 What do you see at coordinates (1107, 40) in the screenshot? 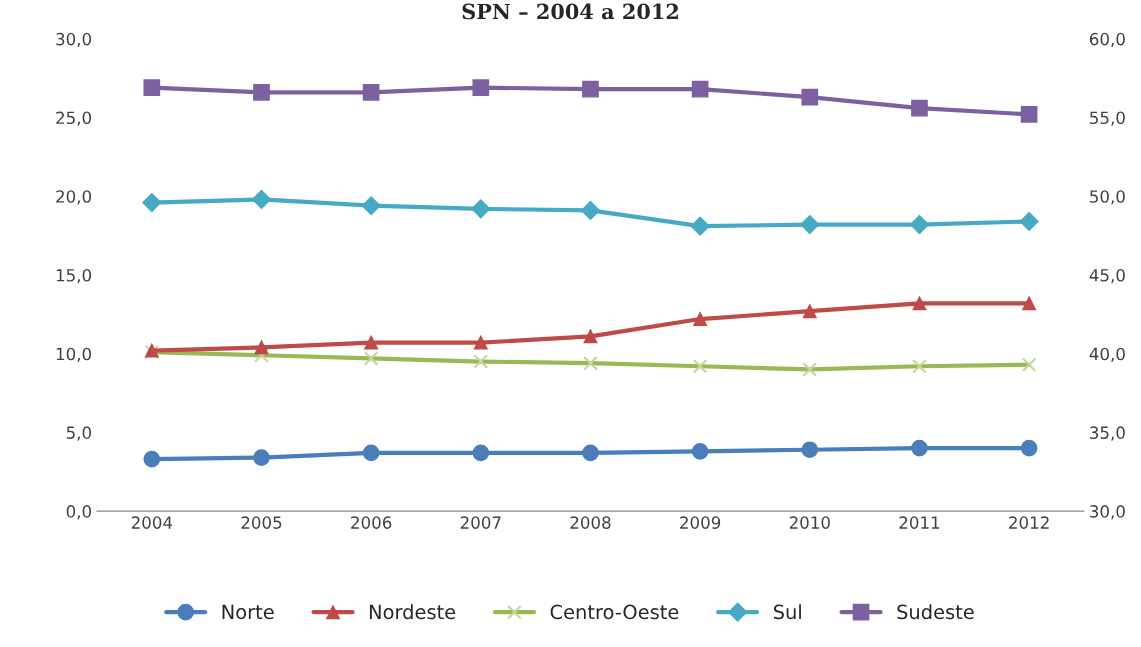
I see `y2-tick-label: 60,0` at bounding box center [1107, 40].